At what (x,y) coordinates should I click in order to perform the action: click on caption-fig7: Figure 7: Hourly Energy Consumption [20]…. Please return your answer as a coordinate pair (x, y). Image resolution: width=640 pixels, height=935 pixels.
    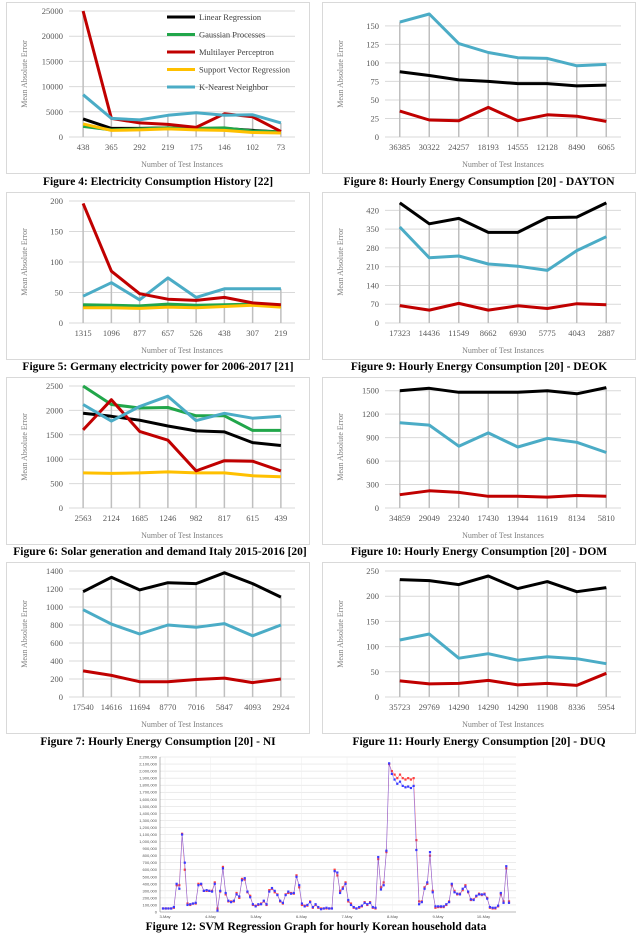
    Looking at the image, I should click on (158, 742).